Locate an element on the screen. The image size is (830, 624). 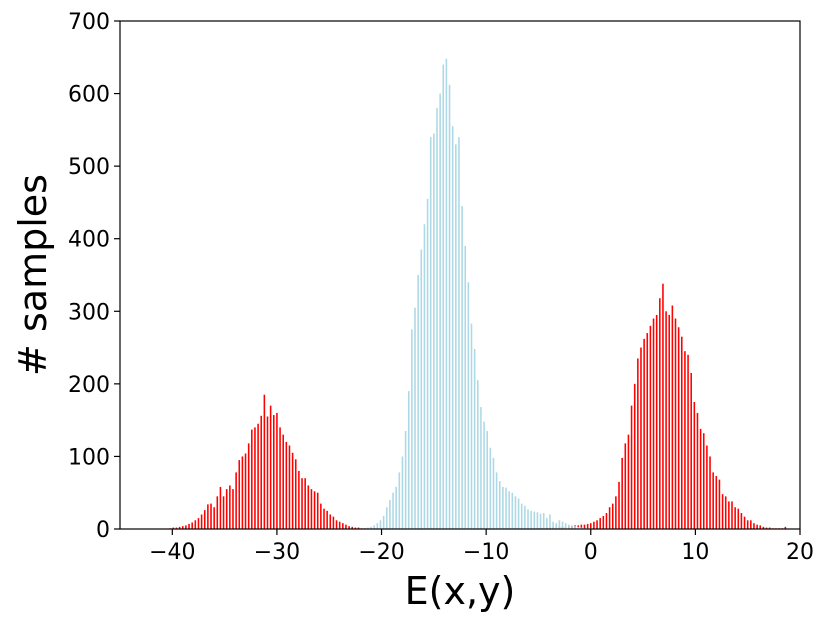
x-tick-label: −40 is located at coordinates (172, 552).